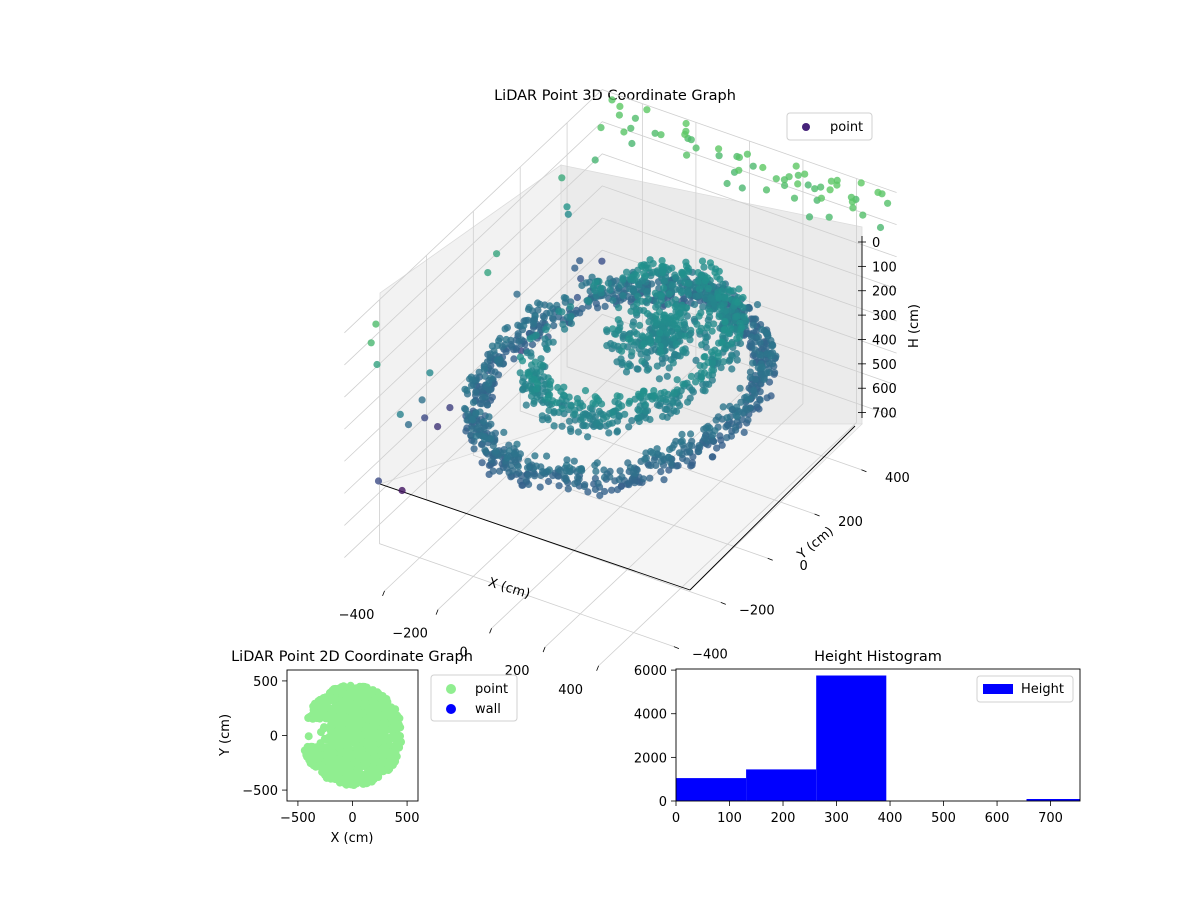  What do you see at coordinates (723, 603) in the screenshot?
I see `y-tick-3d` at bounding box center [723, 603].